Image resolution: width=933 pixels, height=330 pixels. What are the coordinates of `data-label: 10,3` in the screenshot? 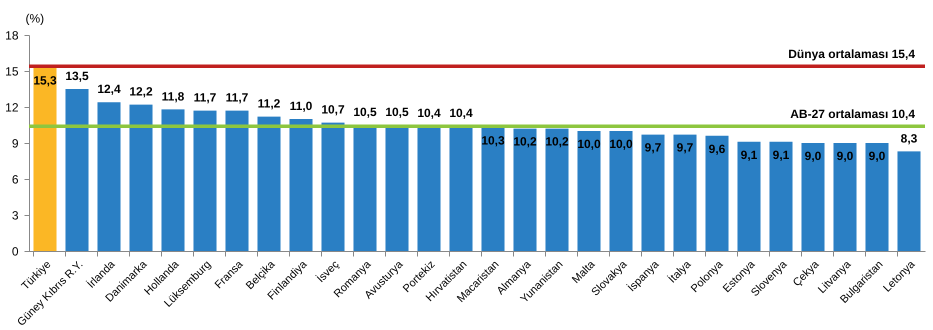 It's located at (493, 140).